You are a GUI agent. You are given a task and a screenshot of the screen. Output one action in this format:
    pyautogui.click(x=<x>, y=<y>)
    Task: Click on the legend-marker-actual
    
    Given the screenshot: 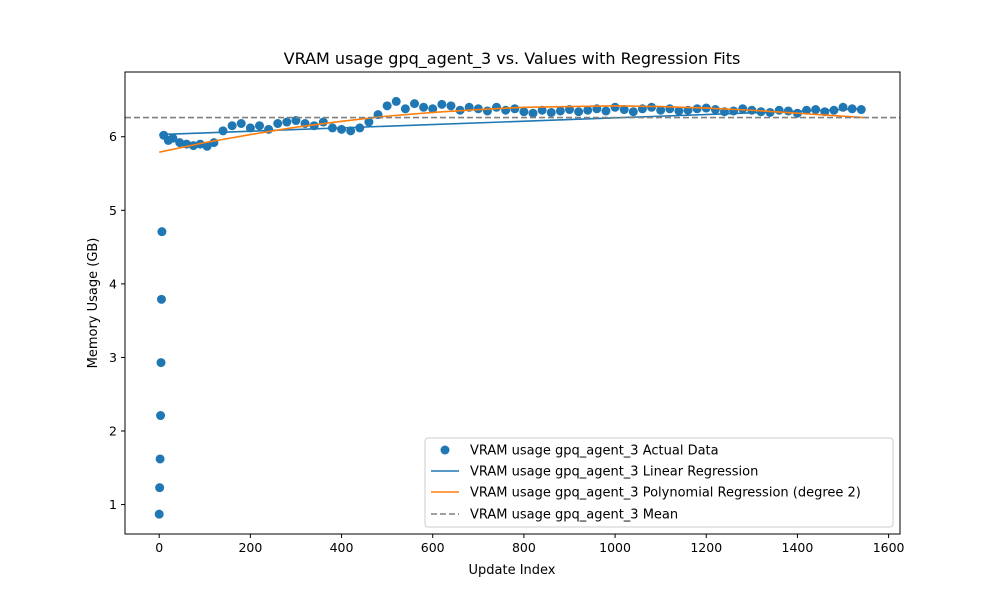 What is the action you would take?
    pyautogui.click(x=445, y=450)
    